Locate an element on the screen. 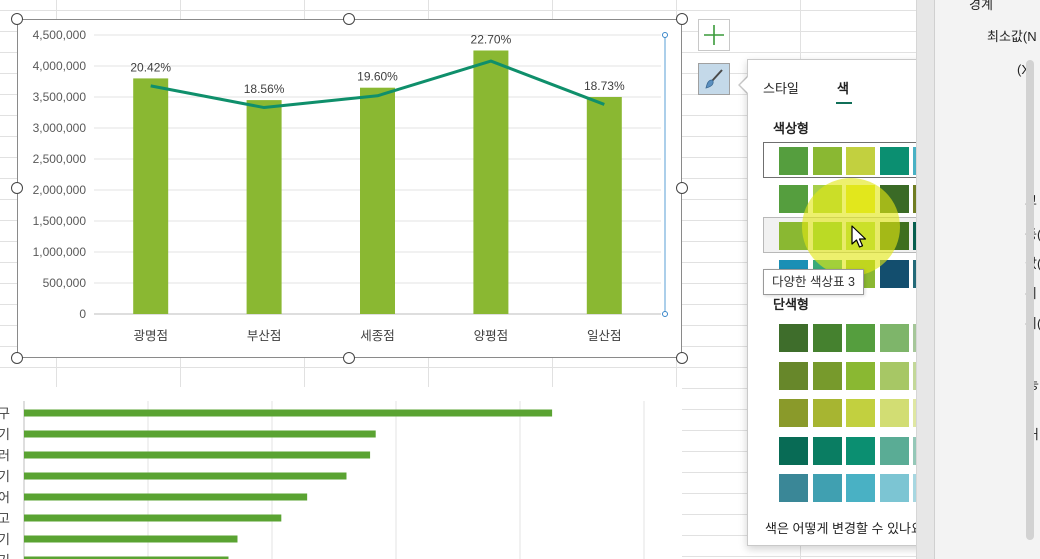 Image resolution: width=1040 pixels, height=559 pixels. data-label: 18.56% is located at coordinates (264, 89).